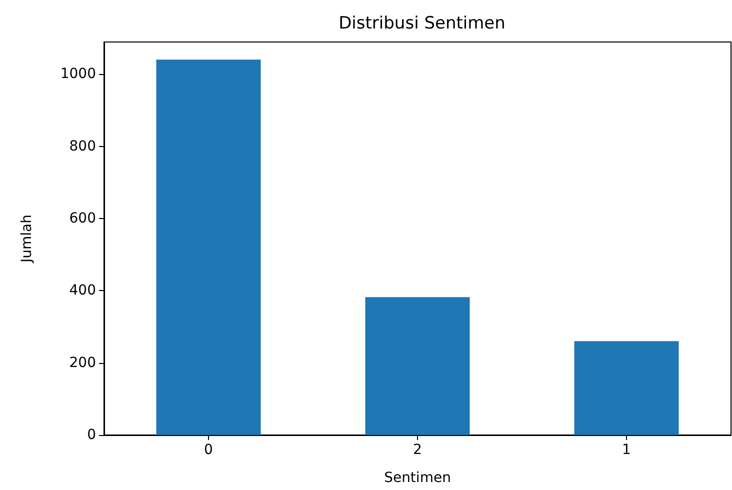 This screenshot has width=732, height=490. Describe the element at coordinates (82, 146) in the screenshot. I see `y-tick-label: 800` at that location.